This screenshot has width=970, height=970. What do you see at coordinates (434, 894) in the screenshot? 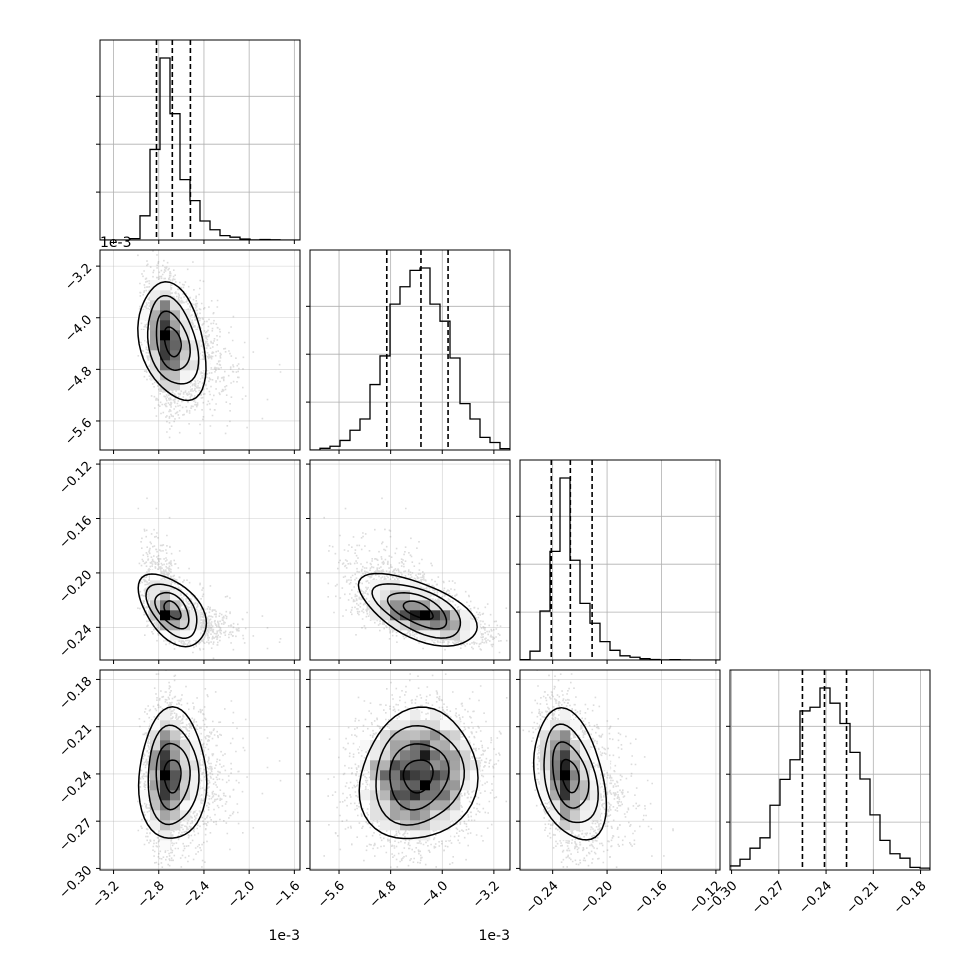
I see `x-tick-label: −4.0` at bounding box center [434, 894].